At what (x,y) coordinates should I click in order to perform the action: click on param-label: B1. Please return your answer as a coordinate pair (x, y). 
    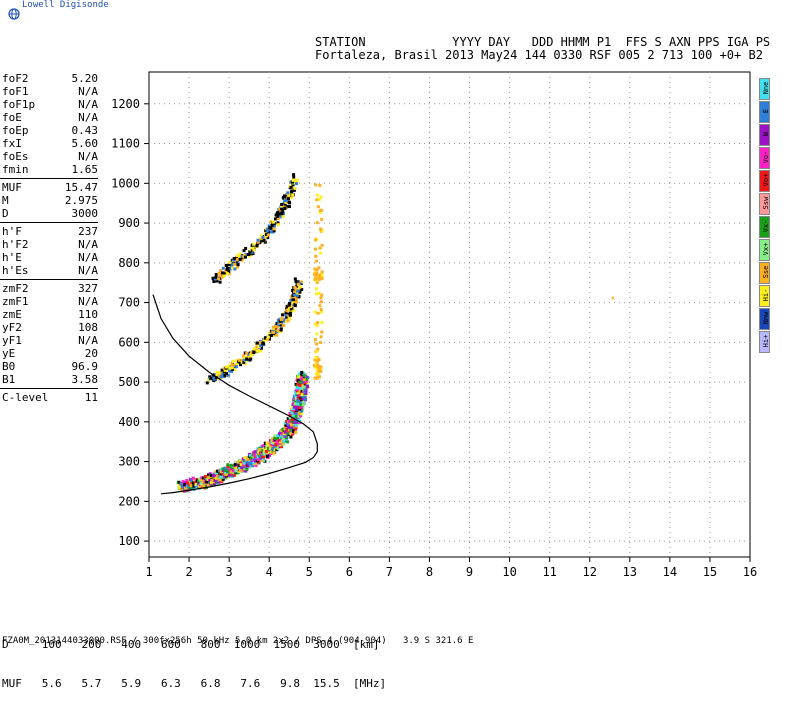
    Looking at the image, I should click on (9, 379).